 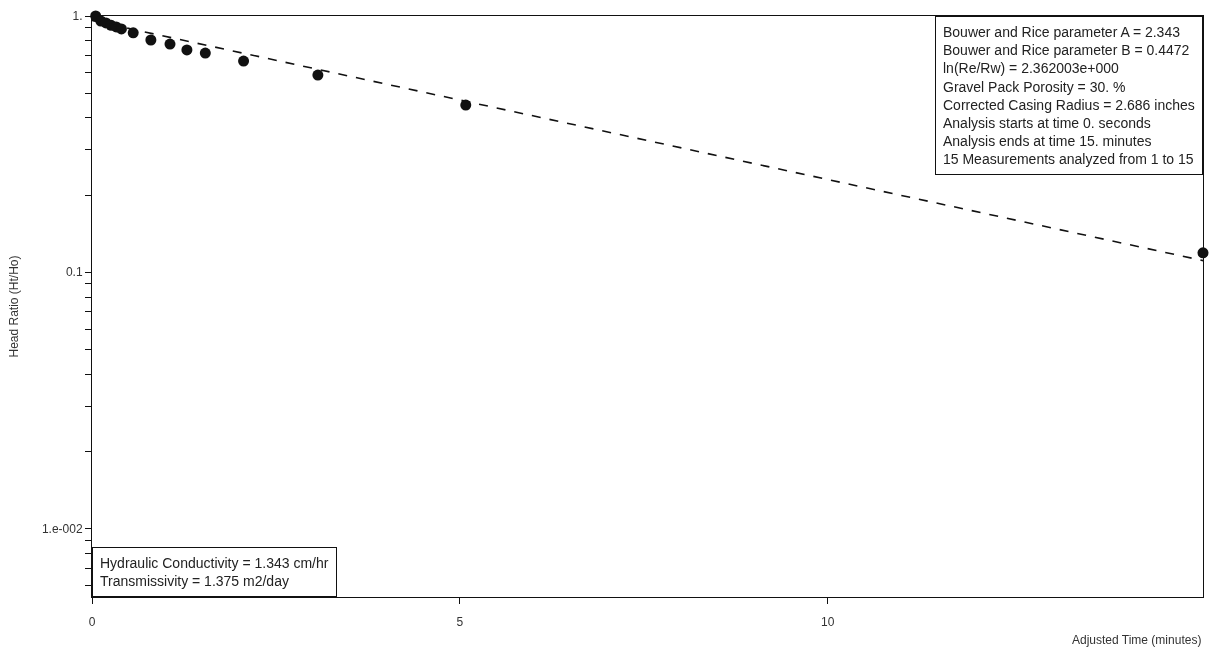 I want to click on annotation: Bouwer and Rice parameter A = 2.343 Bouwer and Rice parameter B = 0.4472 ln(Re/Rw) = 2.362003e+000 Gravel Pack Porosity = 30. % Corrected Casing Radius = 2.686 inches Analysis starts at time 0. seconds Analysis ends at time 15. minutes 15 Measurements analyzed from 1 to 15, so click(x=1069, y=96).